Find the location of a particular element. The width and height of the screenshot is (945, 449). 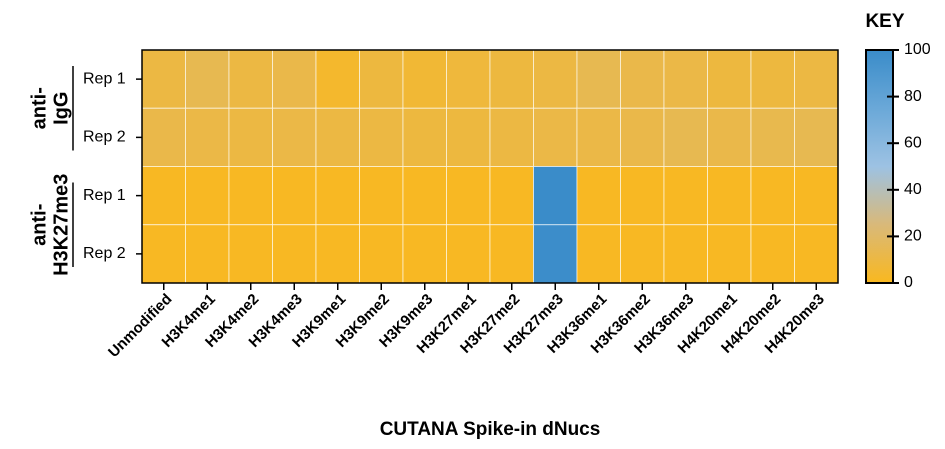

colorbar-tick-label: 20 is located at coordinates (913, 236).